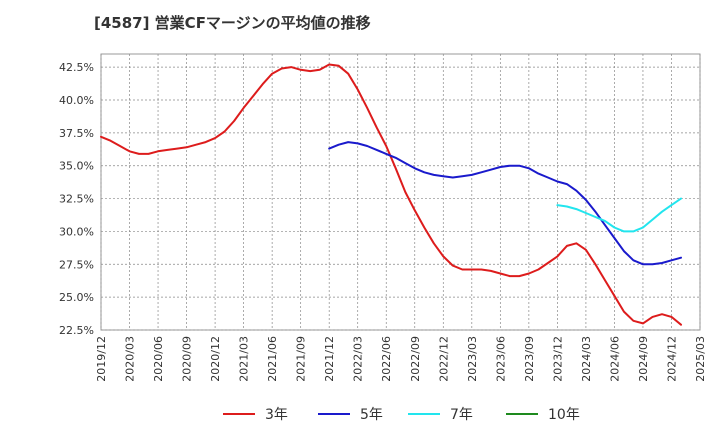 The image size is (720, 444). Describe the element at coordinates (500, 359) in the screenshot. I see `x-tick-label: 2023/06` at that location.